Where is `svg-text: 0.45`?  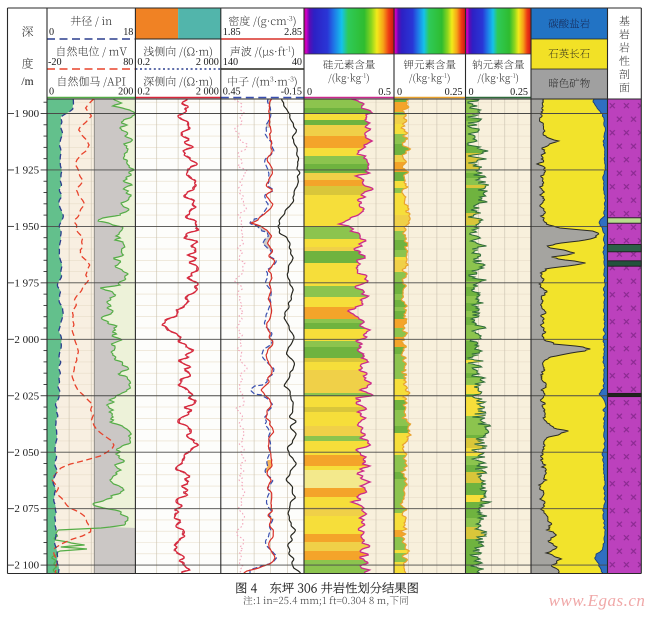 svg-text: 0.45 is located at coordinates (232, 92).